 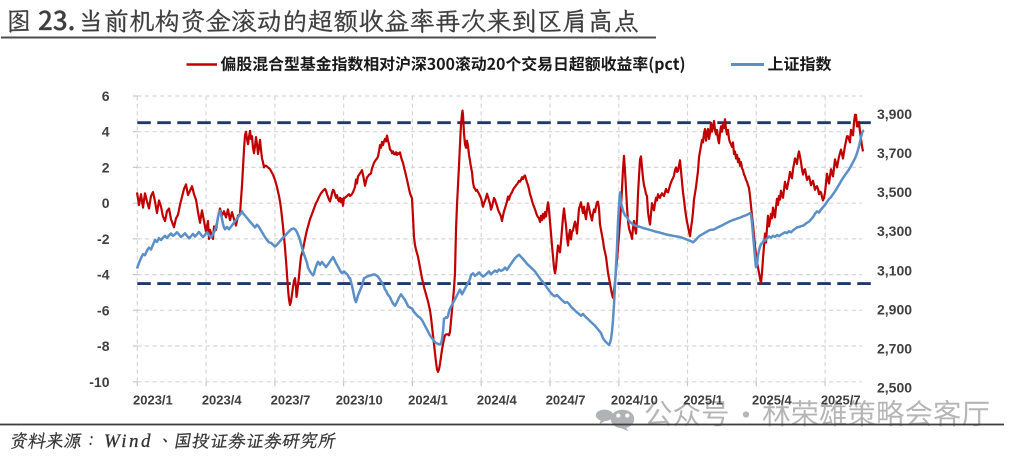 What do you see at coordinates (841, 400) in the screenshot?
I see `svg-text: 2025/7` at bounding box center [841, 400].